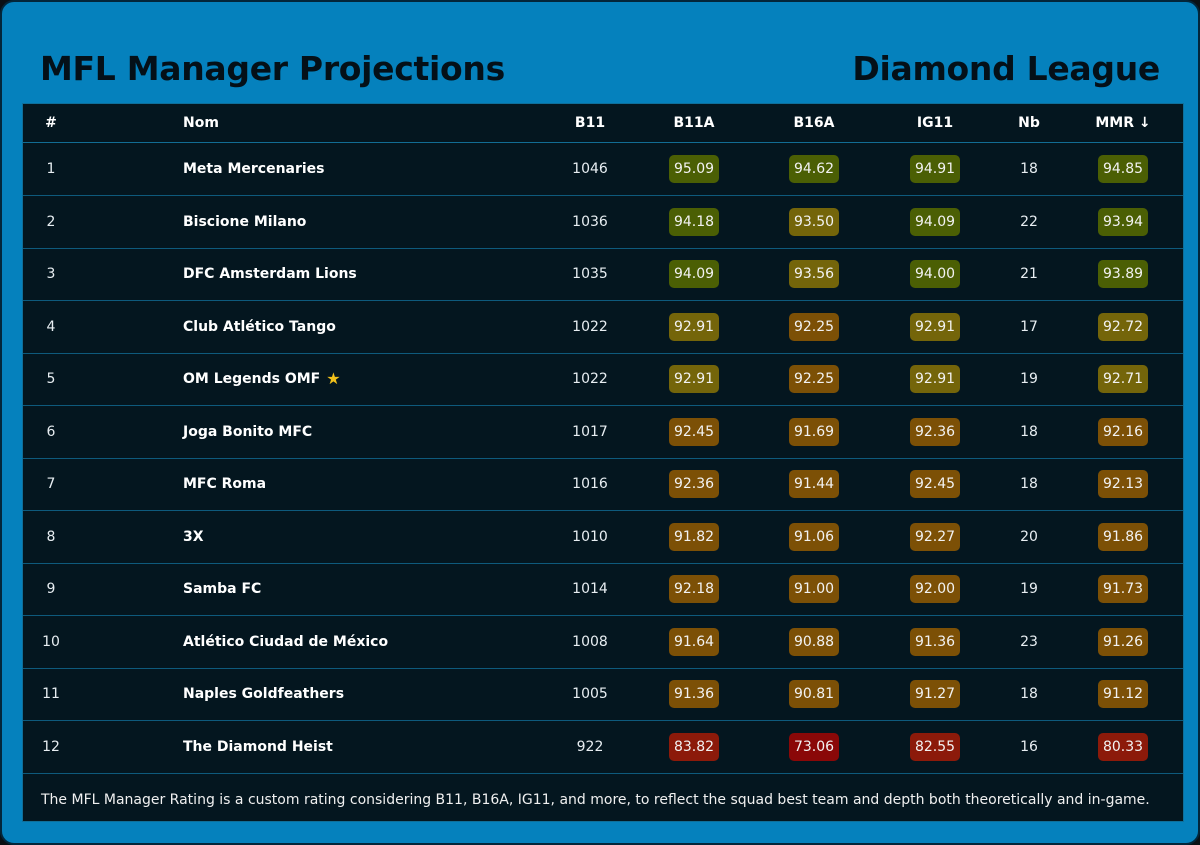 Image resolution: width=1200 pixels, height=845 pixels. Describe the element at coordinates (1123, 536) in the screenshot. I see `mmr-badge: 91.86` at that location.